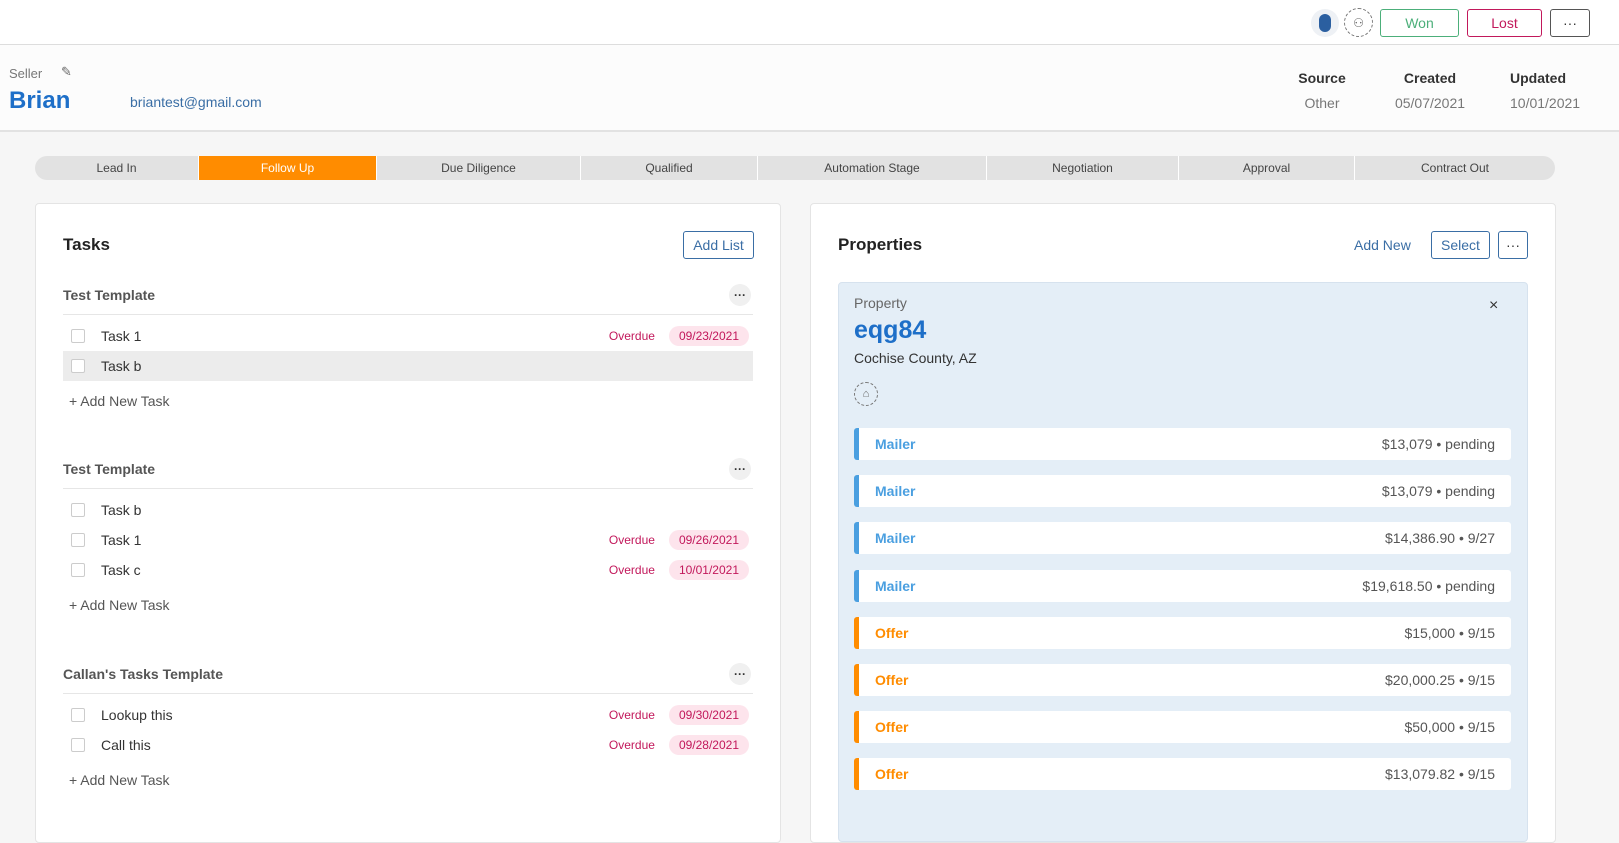  What do you see at coordinates (408, 715) in the screenshot?
I see `task-row: Lookup this Overdue 09/30/2021` at bounding box center [408, 715].